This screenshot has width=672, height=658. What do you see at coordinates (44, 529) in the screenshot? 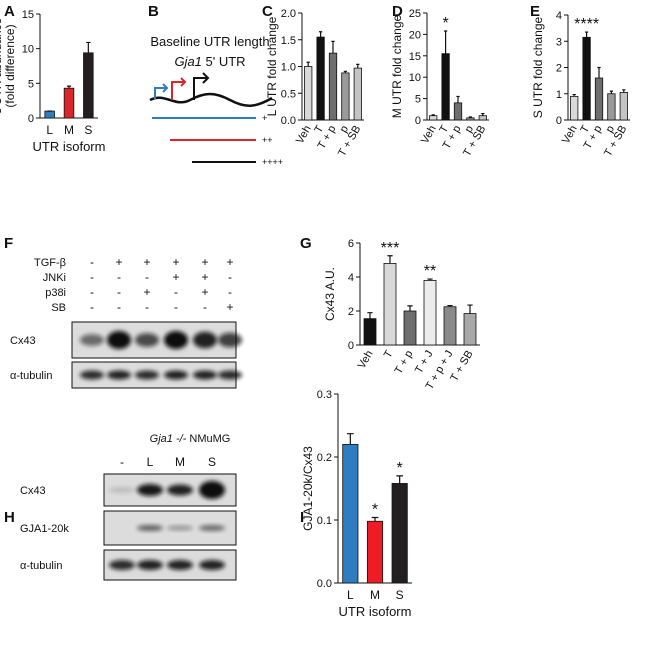
I see `band-label: GJA1-20k` at bounding box center [44, 529].